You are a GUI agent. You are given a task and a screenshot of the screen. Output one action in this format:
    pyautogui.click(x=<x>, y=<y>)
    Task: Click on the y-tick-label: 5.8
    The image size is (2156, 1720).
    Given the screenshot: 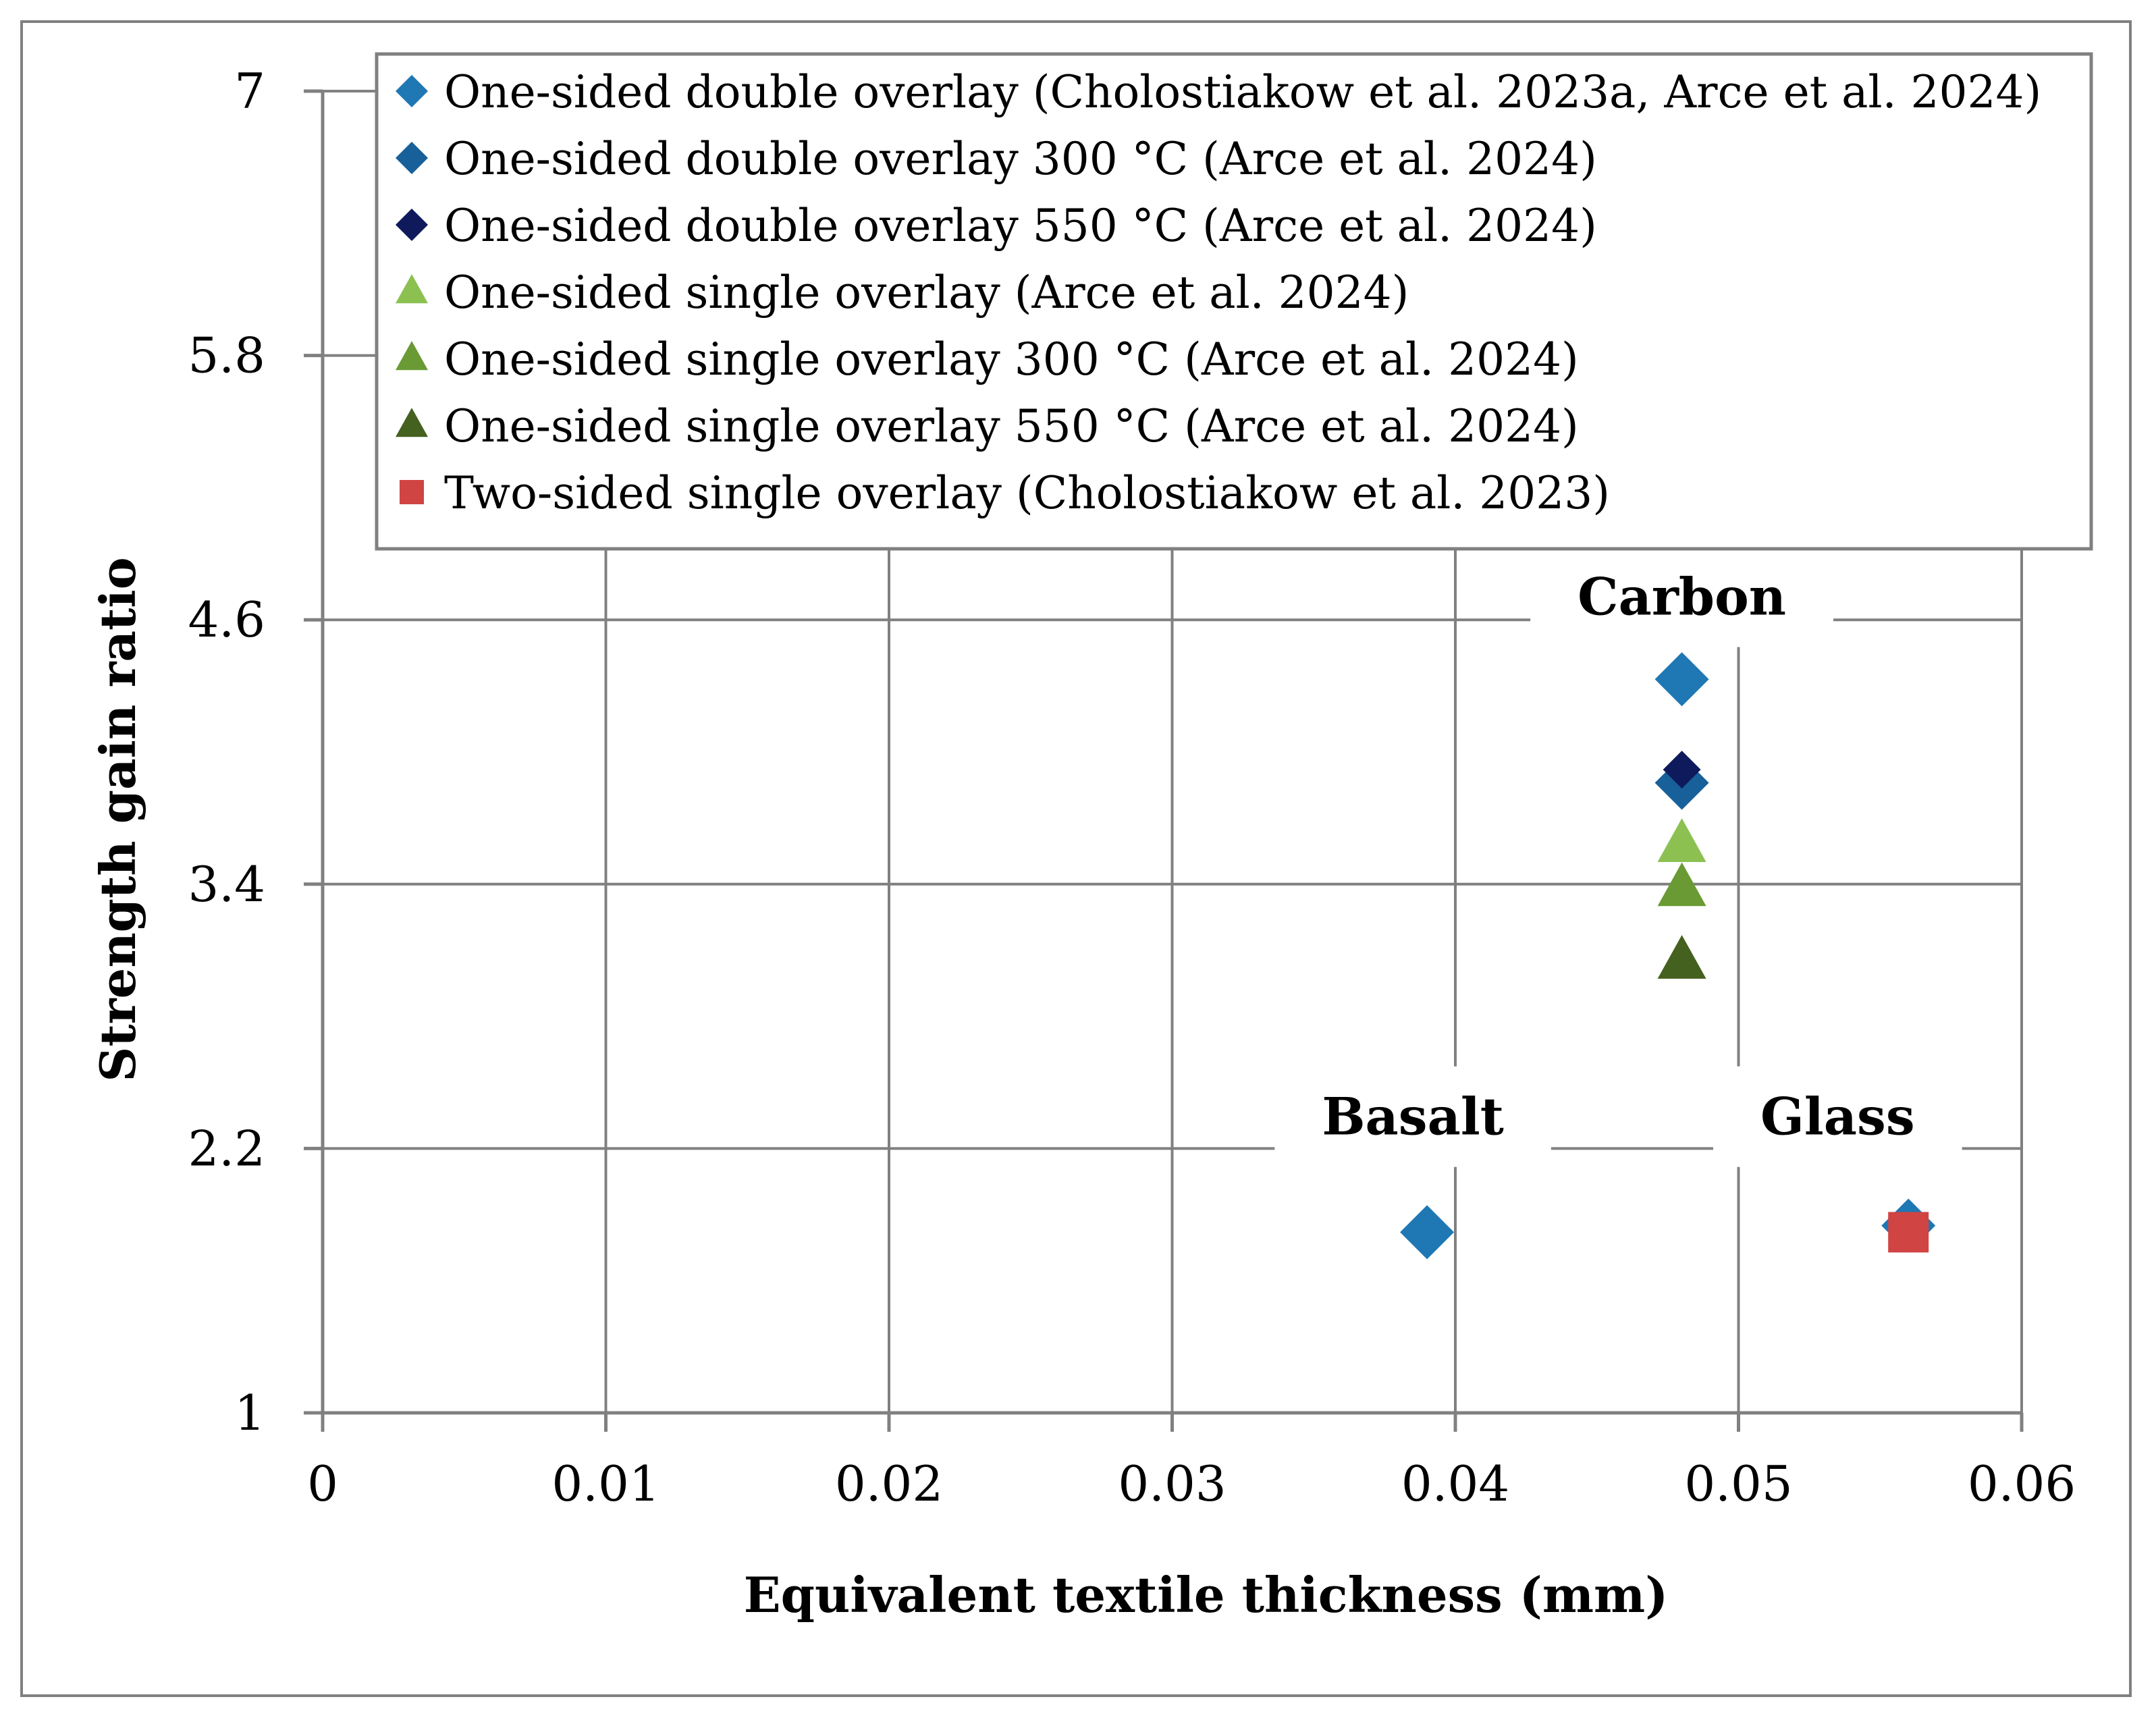 What is the action you would take?
    pyautogui.click(x=226, y=355)
    